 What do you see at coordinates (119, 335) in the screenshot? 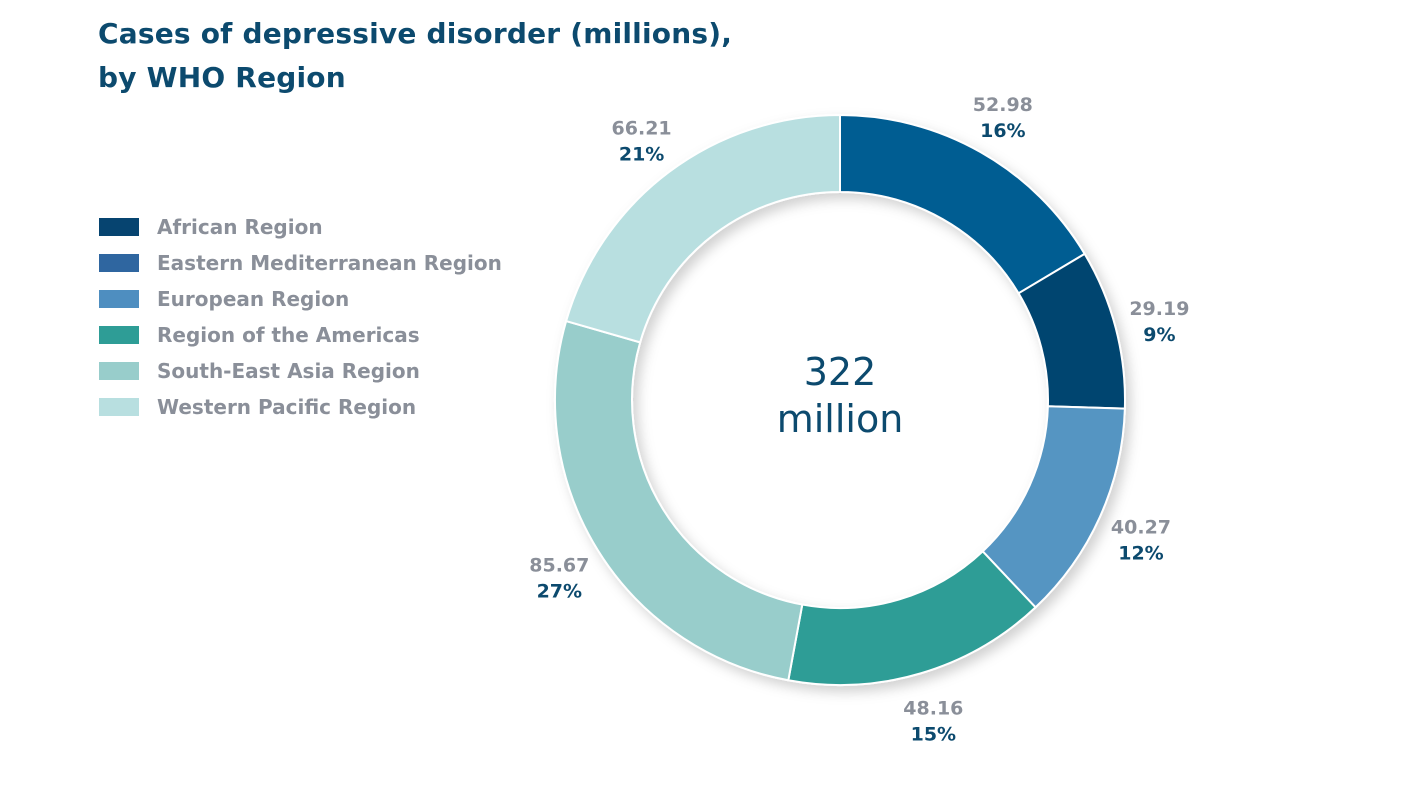
I see `legend-swatch-region-of-the-americas` at bounding box center [119, 335].